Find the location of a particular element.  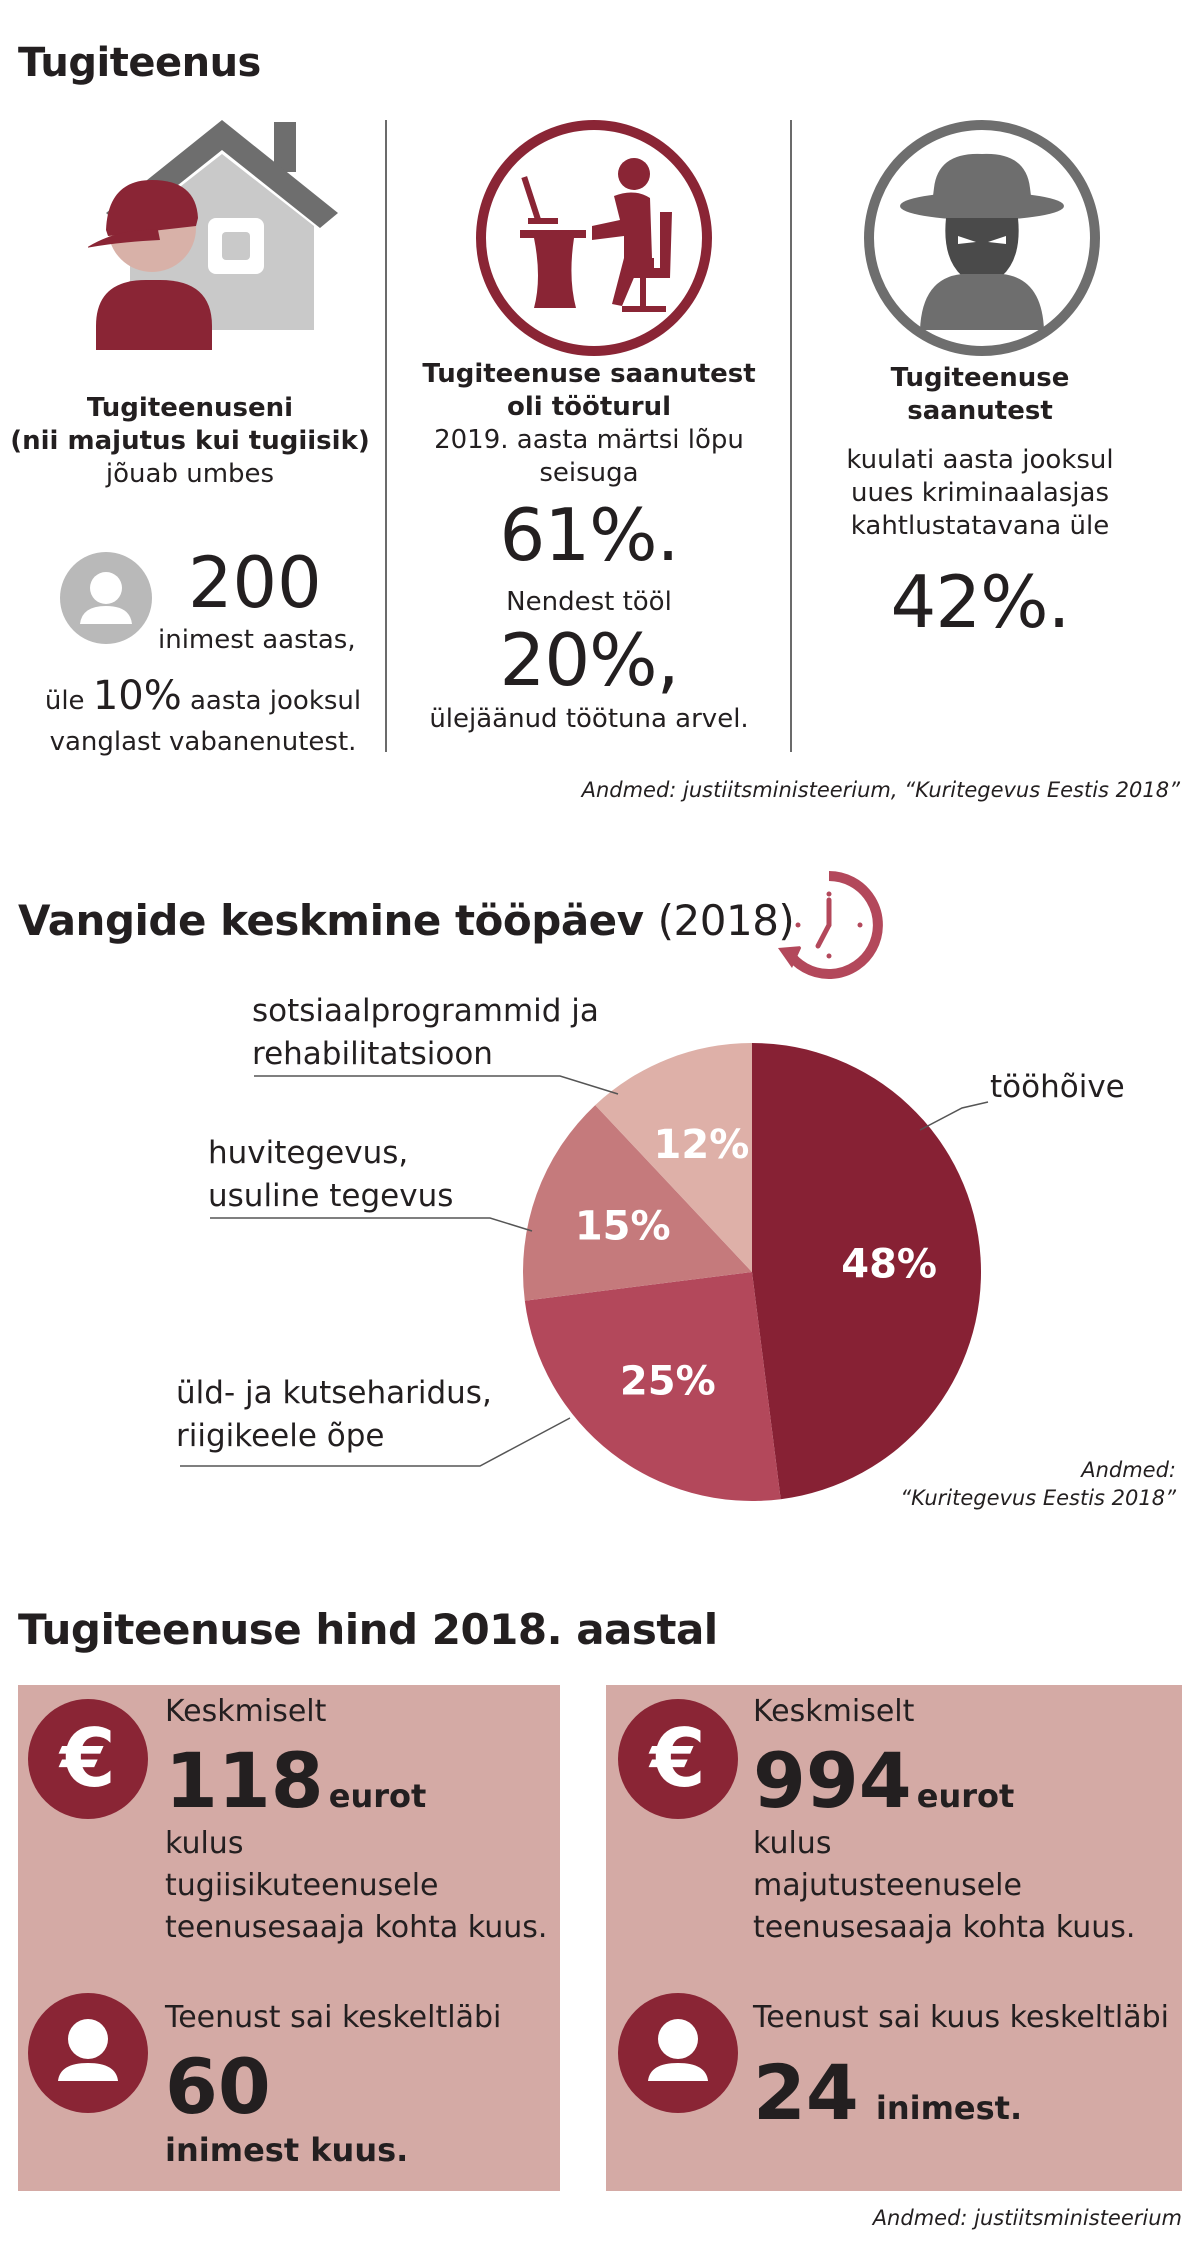

pie-leader-huvitegevus is located at coordinates (371, 1224).